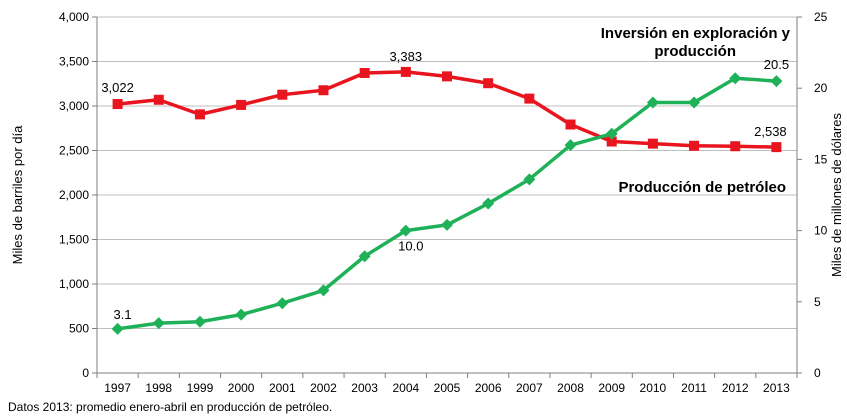  What do you see at coordinates (776, 64) in the screenshot?
I see `data-label: 20.5` at bounding box center [776, 64].